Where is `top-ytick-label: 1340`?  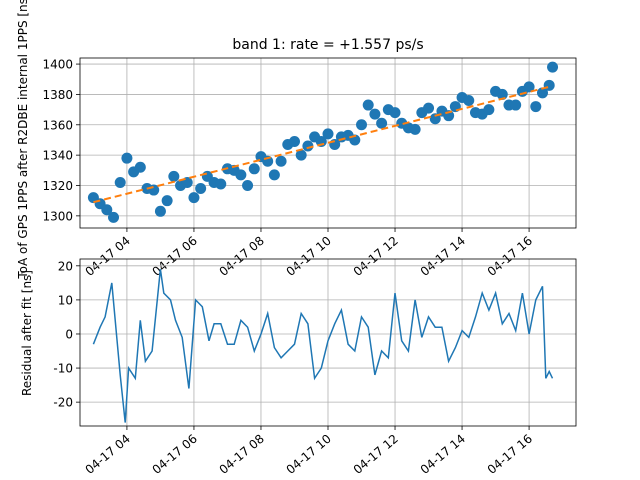 top-ytick-label: 1340 is located at coordinates (57, 156).